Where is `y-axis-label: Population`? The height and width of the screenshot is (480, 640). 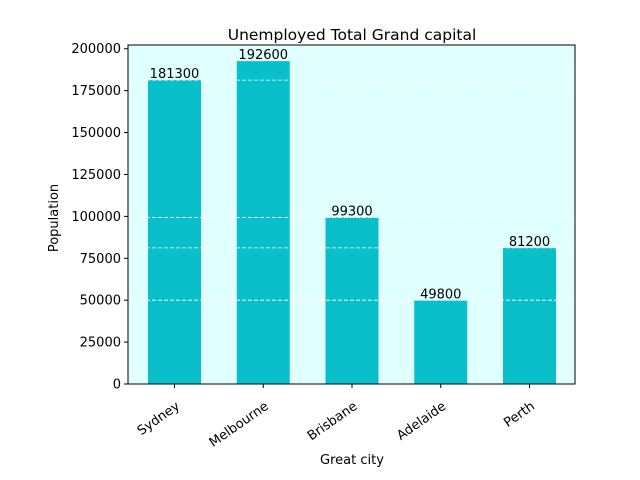 y-axis-label: Population is located at coordinates (54, 218).